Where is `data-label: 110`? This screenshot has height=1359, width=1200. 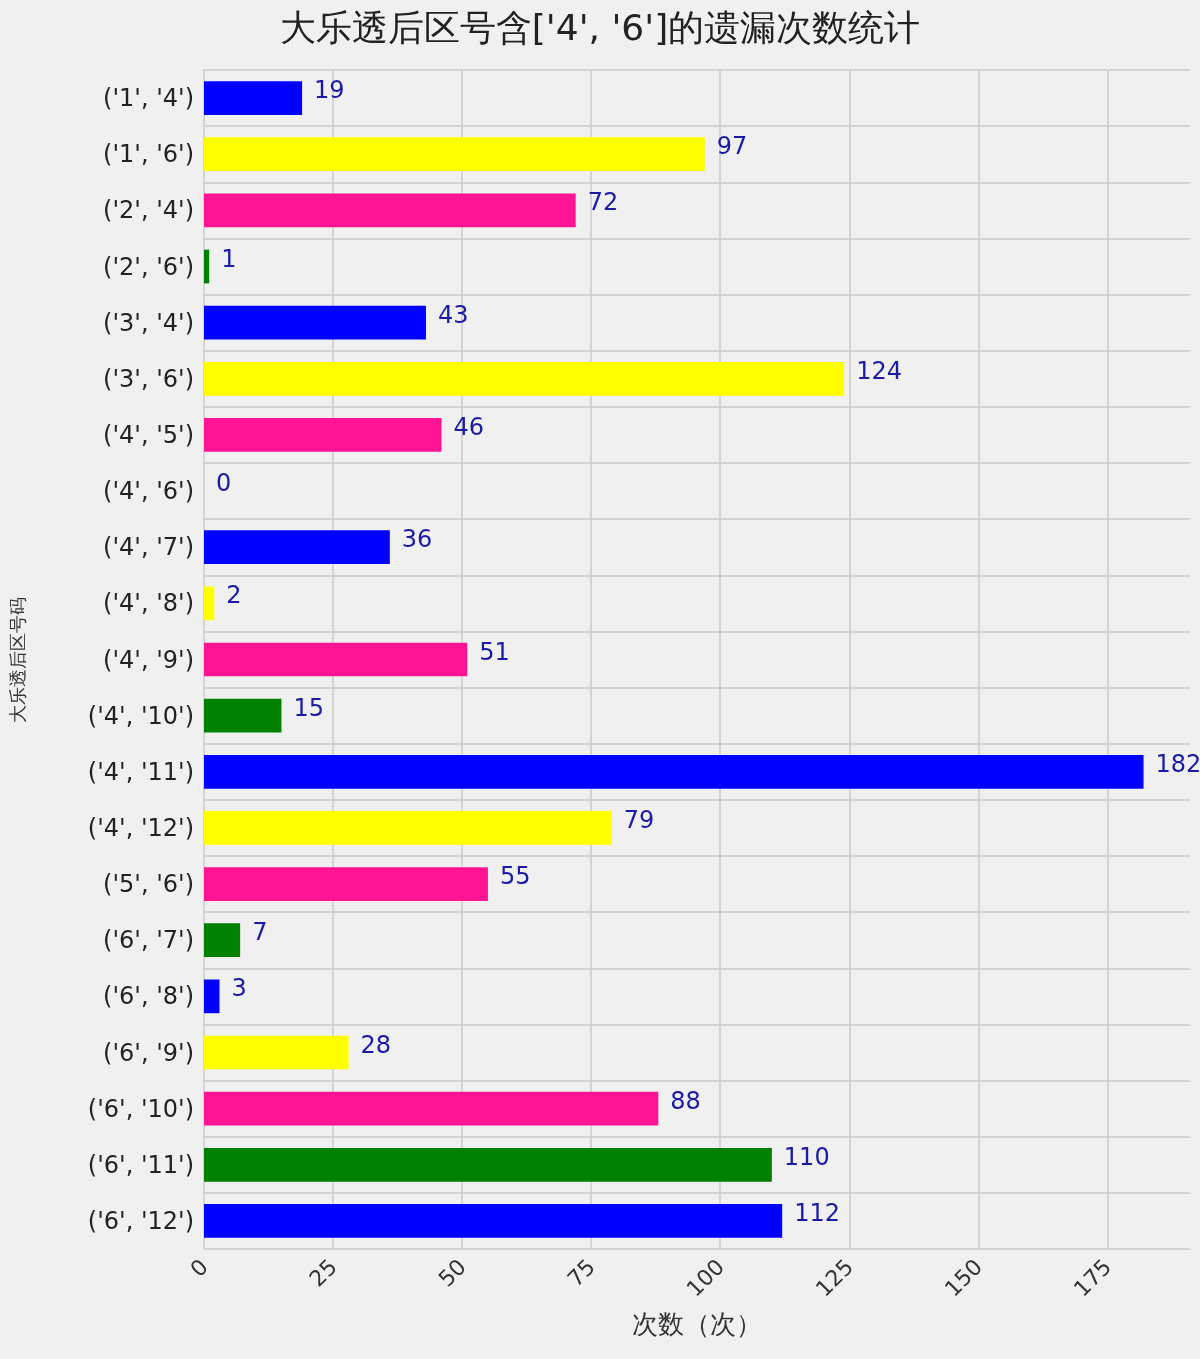
data-label: 110 is located at coordinates (806, 1156).